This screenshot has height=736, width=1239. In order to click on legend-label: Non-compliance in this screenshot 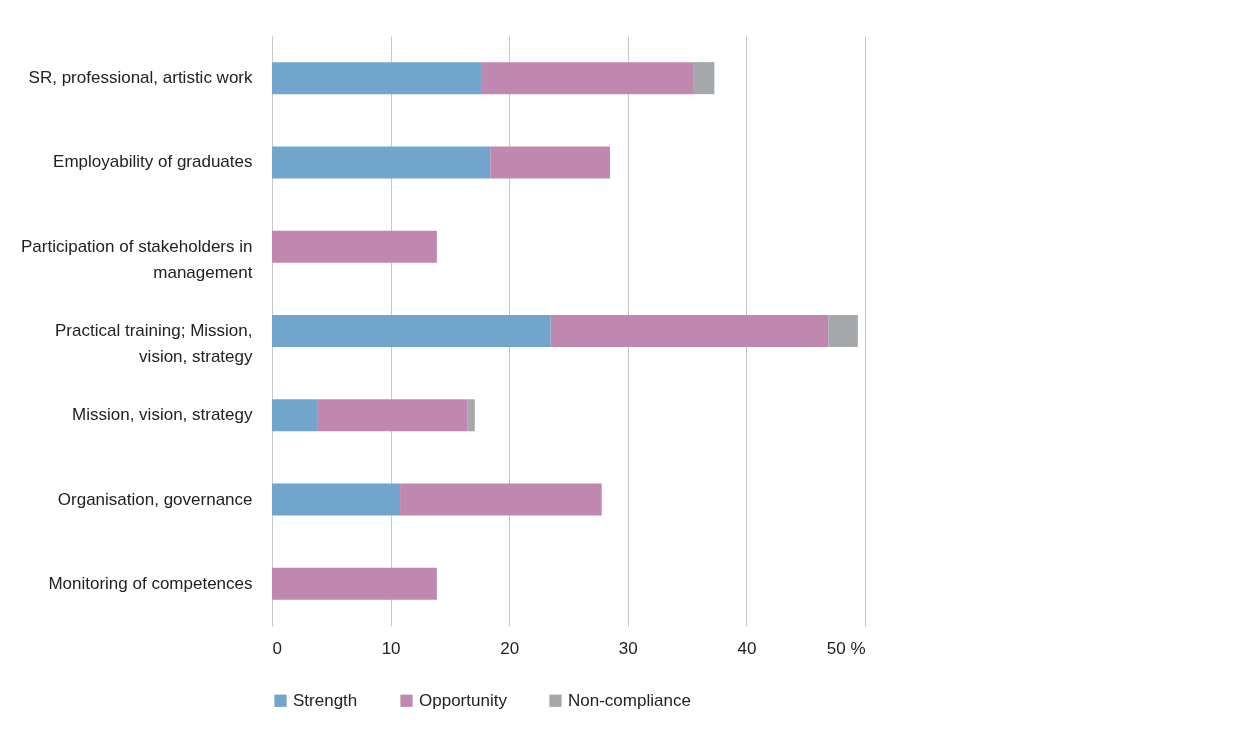, I will do `click(629, 700)`.